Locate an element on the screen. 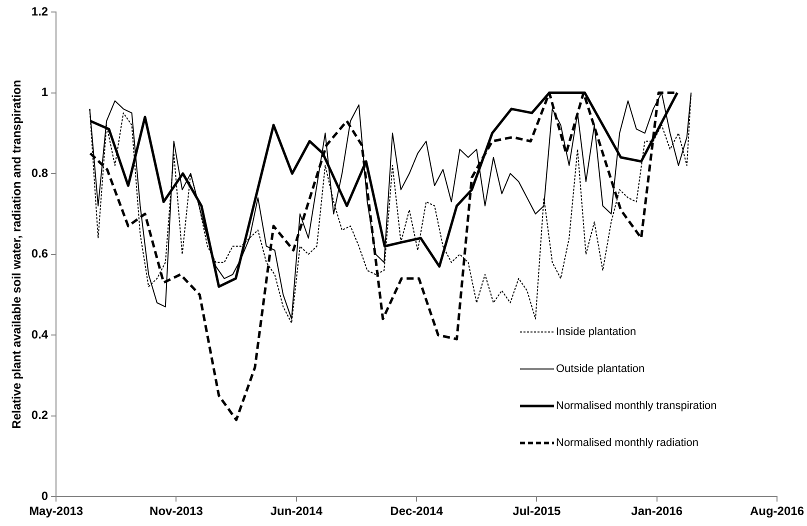 This screenshot has height=526, width=807. legend-label: Inside plantation is located at coordinates (596, 332).